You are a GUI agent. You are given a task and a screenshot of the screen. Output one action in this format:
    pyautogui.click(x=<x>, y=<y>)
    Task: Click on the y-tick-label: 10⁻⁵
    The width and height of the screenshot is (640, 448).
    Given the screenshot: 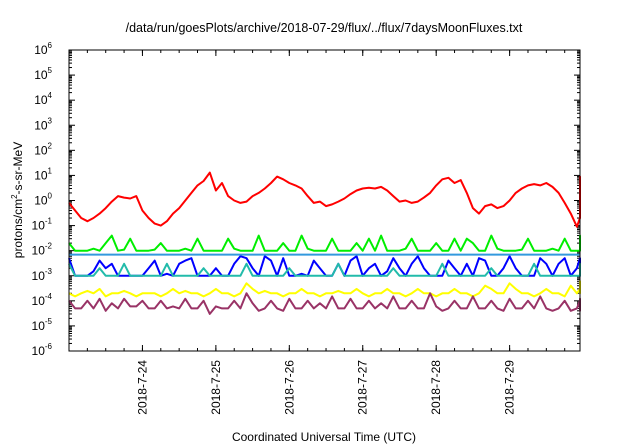 What is the action you would take?
    pyautogui.click(x=42, y=325)
    